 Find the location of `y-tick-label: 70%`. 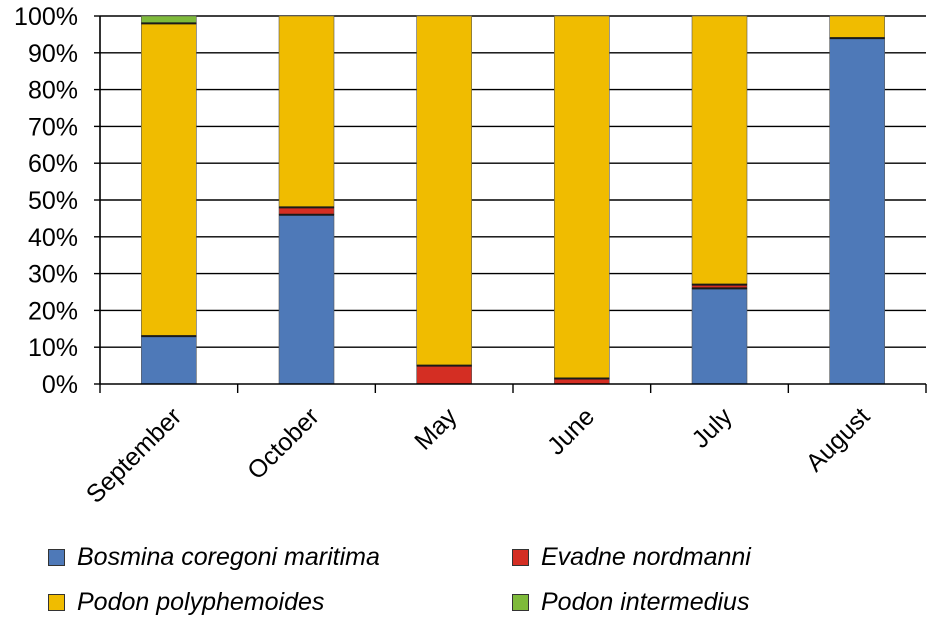

y-tick-label: 70% is located at coordinates (53, 127).